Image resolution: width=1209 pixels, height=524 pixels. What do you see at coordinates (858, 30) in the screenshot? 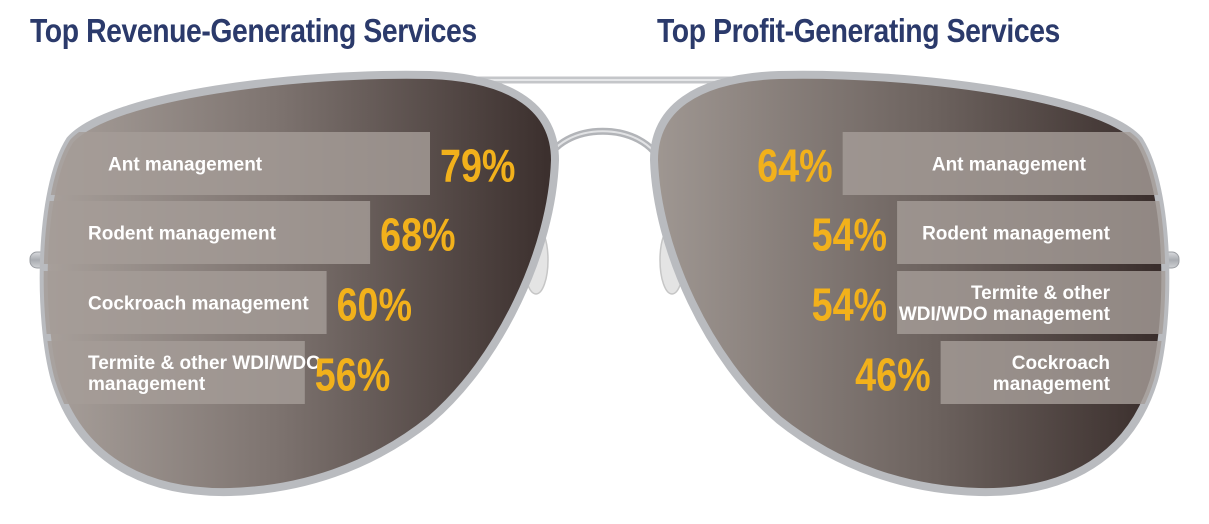
I see `profit-chart-title: Top Profit-Generating Services` at bounding box center [858, 30].